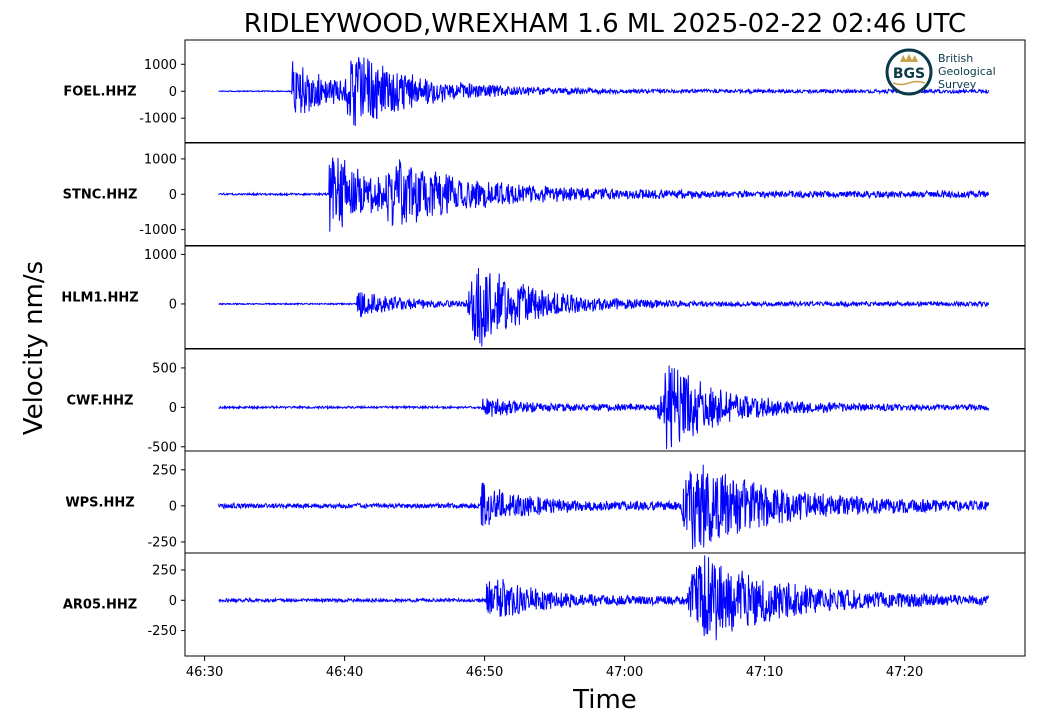 The height and width of the screenshot is (723, 1046). What do you see at coordinates (100, 605) in the screenshot?
I see `station-label: AR05.HHZ` at bounding box center [100, 605].